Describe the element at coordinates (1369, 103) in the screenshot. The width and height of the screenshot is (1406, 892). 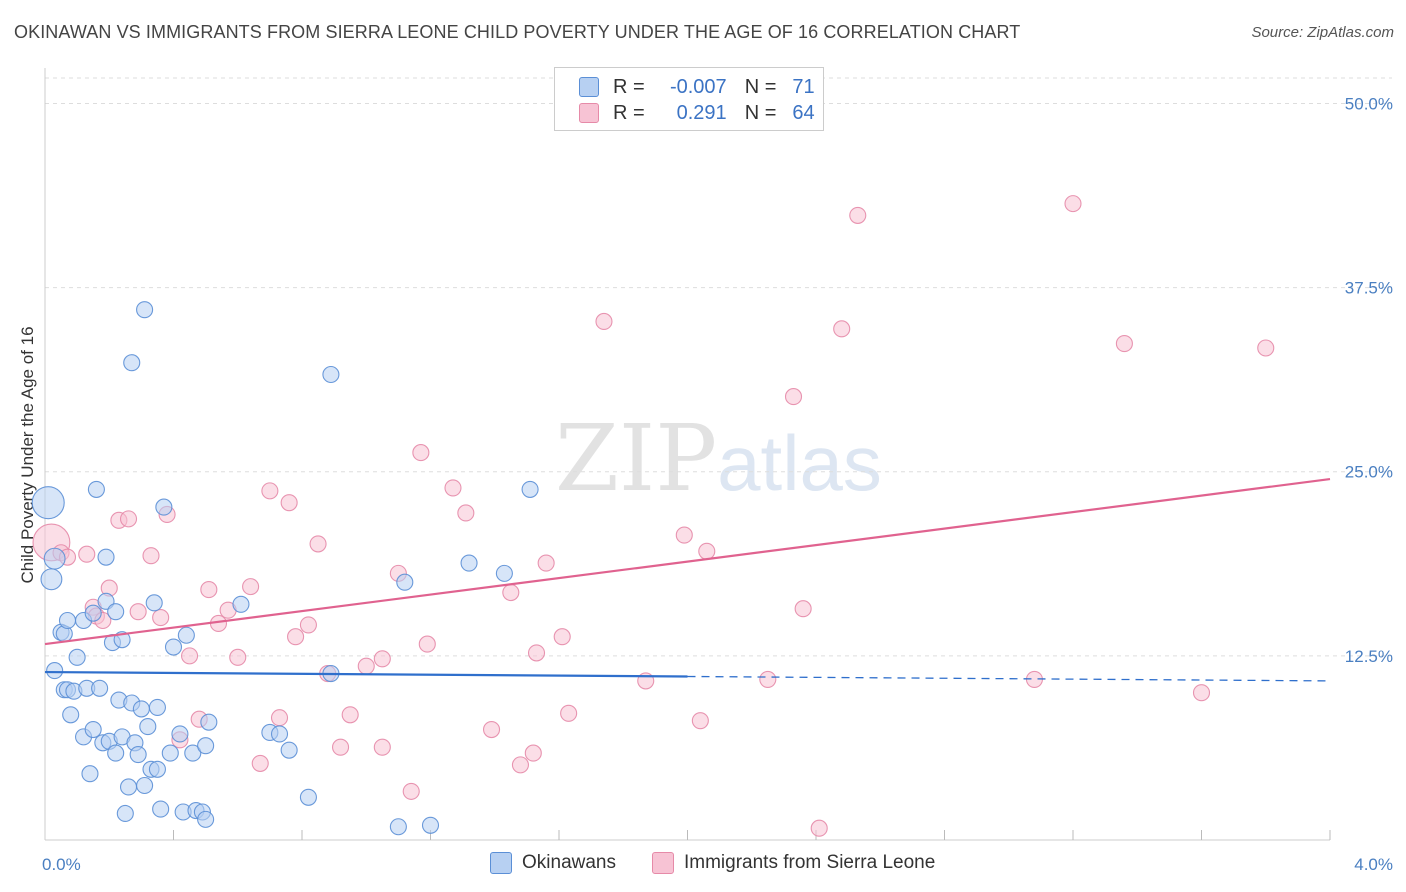
I see `y-tick-label-3: 50.0%` at that location.